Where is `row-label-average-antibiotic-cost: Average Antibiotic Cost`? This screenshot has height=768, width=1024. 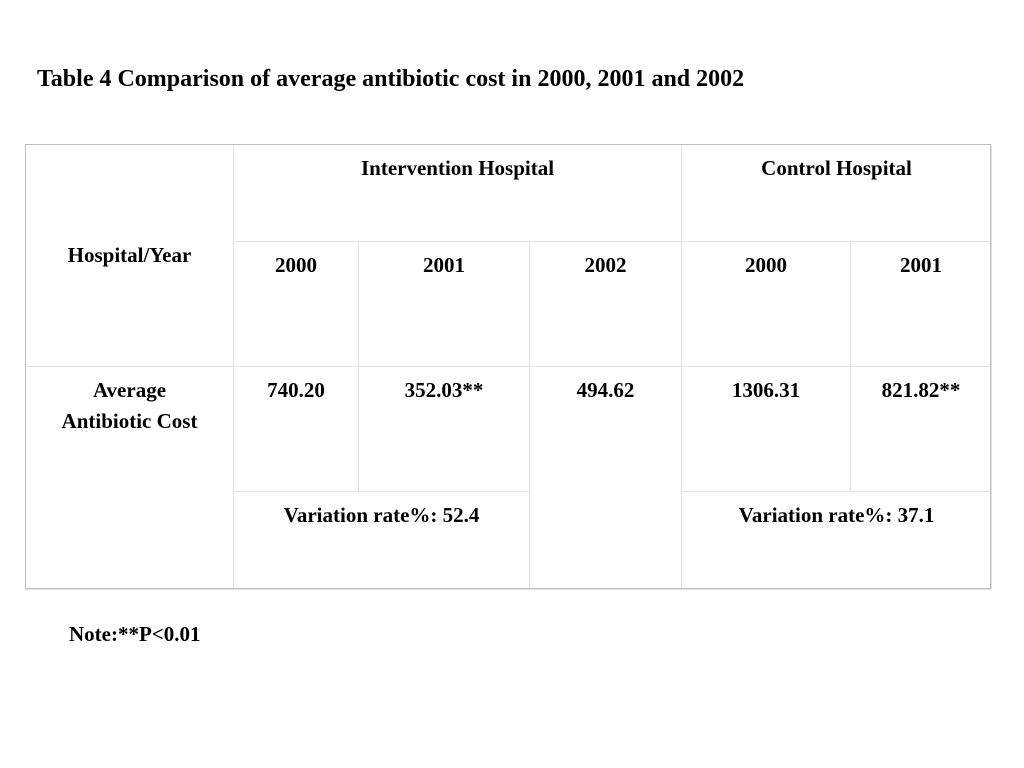 row-label-average-antibiotic-cost: Average Antibiotic Cost is located at coordinates (129, 478).